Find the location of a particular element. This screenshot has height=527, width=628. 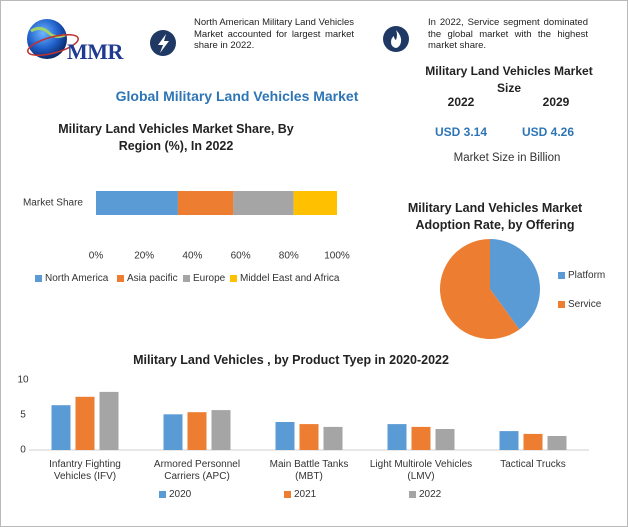

x-tick-label: 60% is located at coordinates (241, 256).